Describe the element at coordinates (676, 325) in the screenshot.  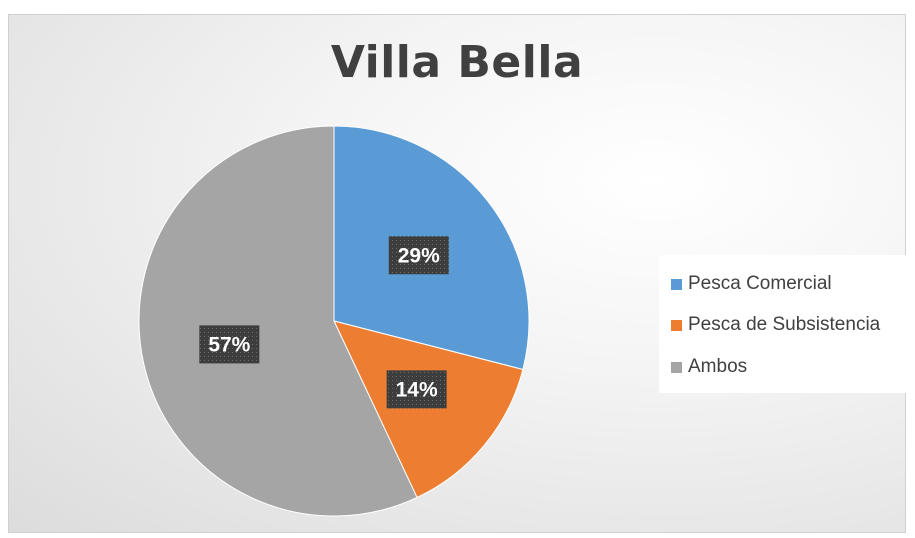
I see `legend-swatch-pesca-de-subsistencia` at that location.